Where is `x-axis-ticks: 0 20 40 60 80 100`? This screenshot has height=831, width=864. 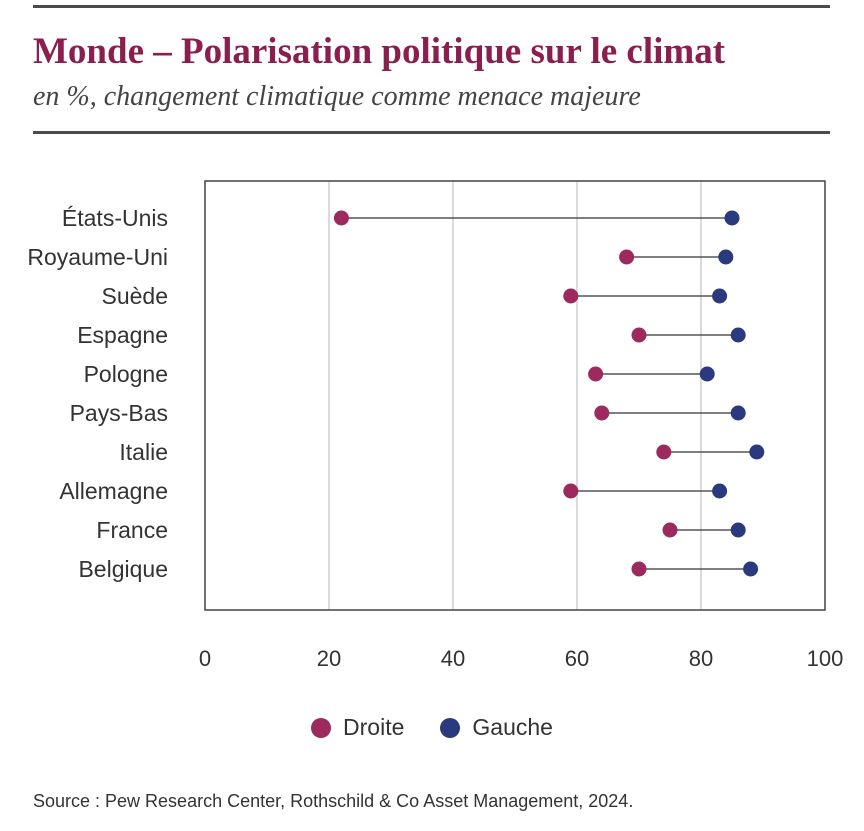
x-axis-ticks: 0 20 40 60 80 100 is located at coordinates (521, 658).